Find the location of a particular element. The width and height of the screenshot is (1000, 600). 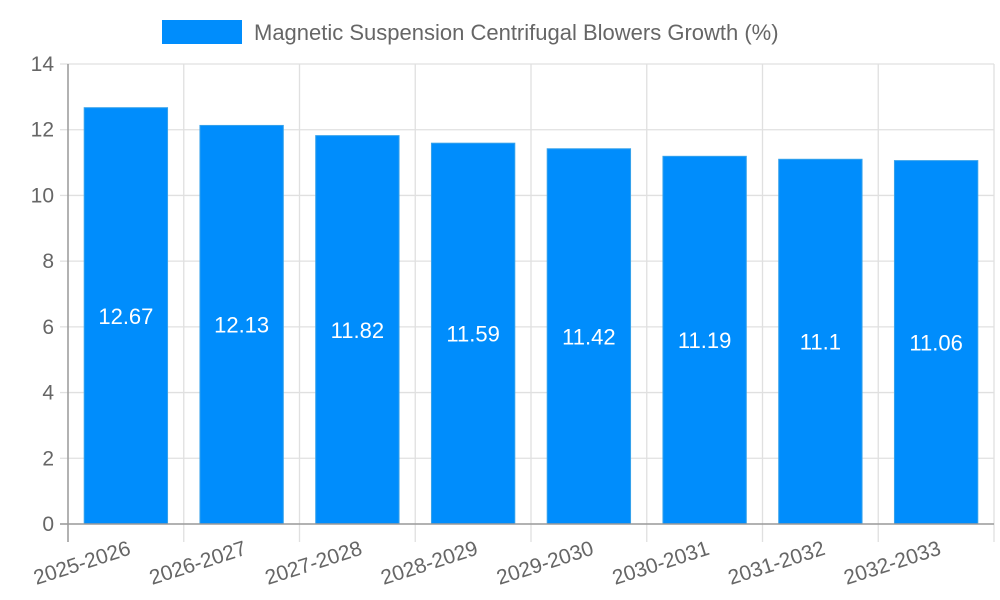

y-tick-label: 14 is located at coordinates (43, 64).